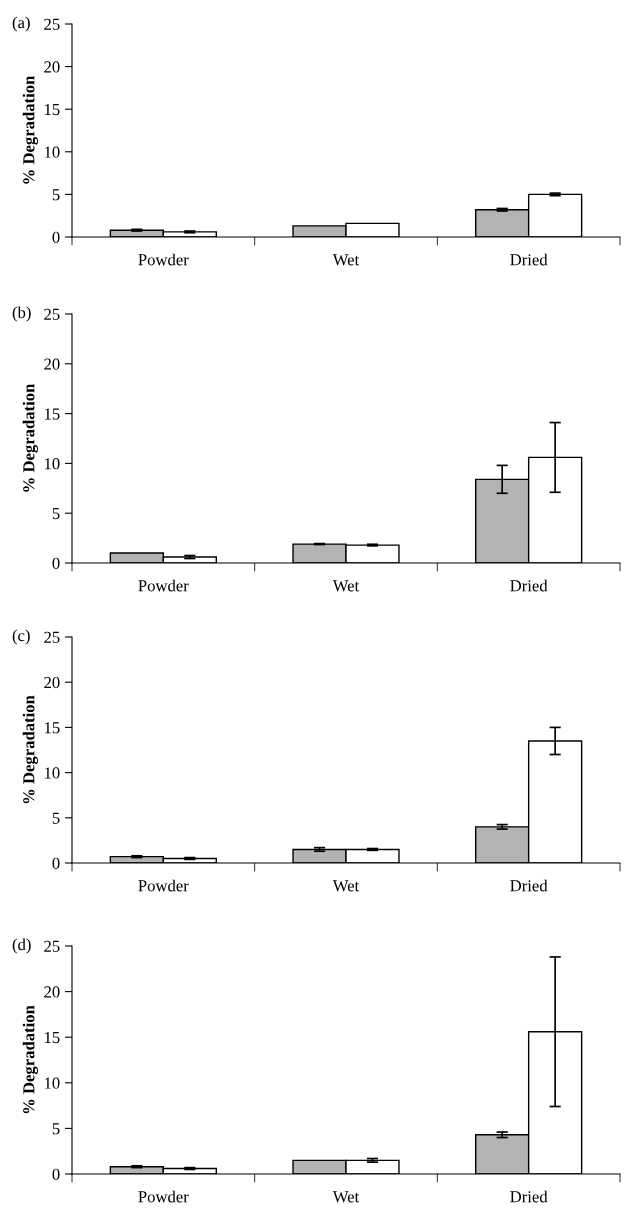  Describe the element at coordinates (21, 24) in the screenshot. I see `chart-title: (a)` at that location.